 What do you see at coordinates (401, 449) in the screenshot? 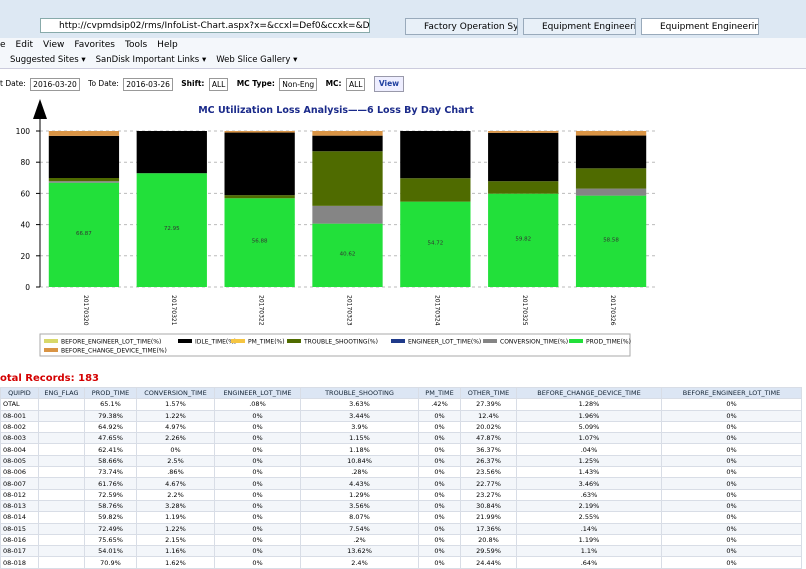
I see `table-row: 08-004 62.41% 0% 0% 1.18% 0% 36.37% .04% 0%` at bounding box center [401, 449].